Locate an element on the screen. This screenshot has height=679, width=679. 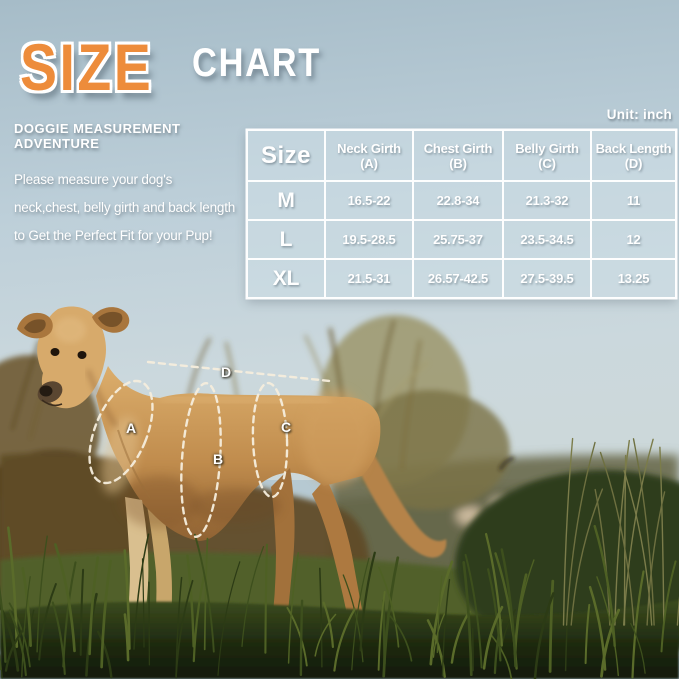
intro-line-3: to Get the Perfect Fit for your Pup! is located at coordinates (113, 235).